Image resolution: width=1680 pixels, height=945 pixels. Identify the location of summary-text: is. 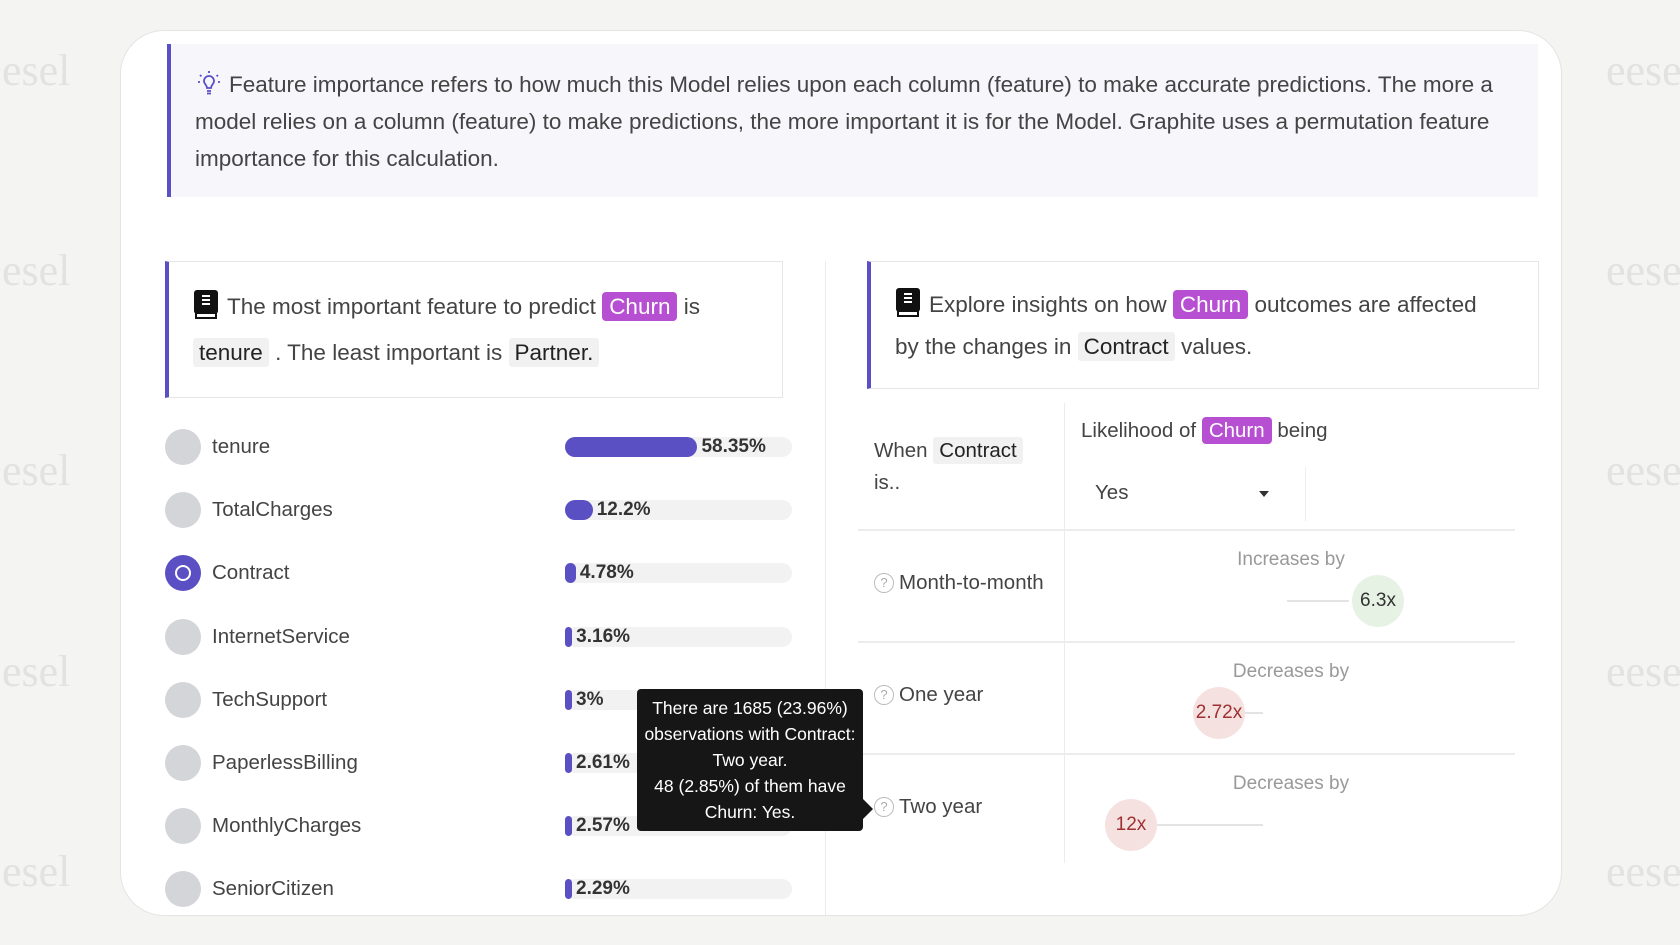
(691, 306).